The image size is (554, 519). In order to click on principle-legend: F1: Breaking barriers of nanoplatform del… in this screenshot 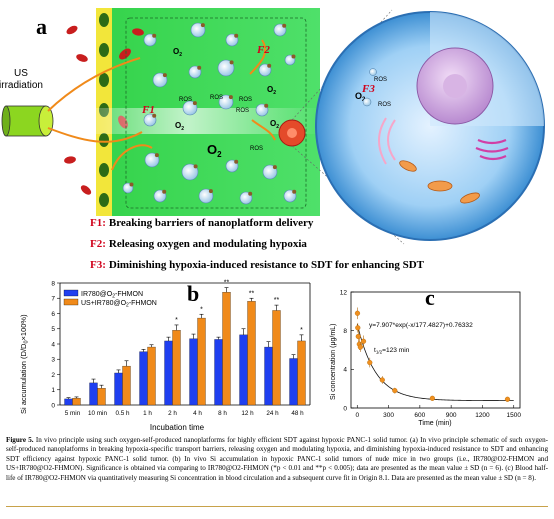, I will do `click(257, 244)`.